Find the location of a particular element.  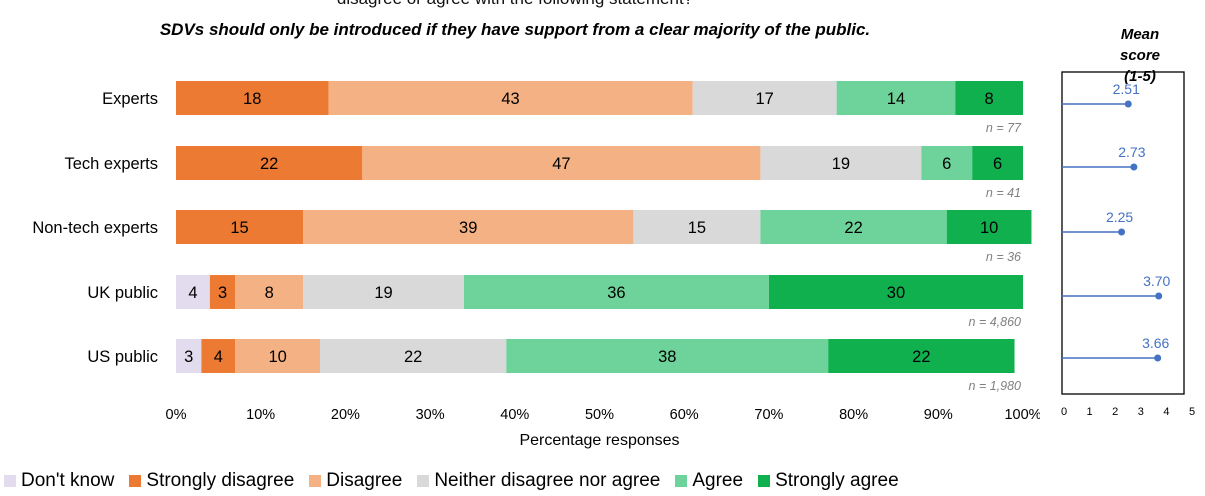

data-label: 10 is located at coordinates (277, 357).